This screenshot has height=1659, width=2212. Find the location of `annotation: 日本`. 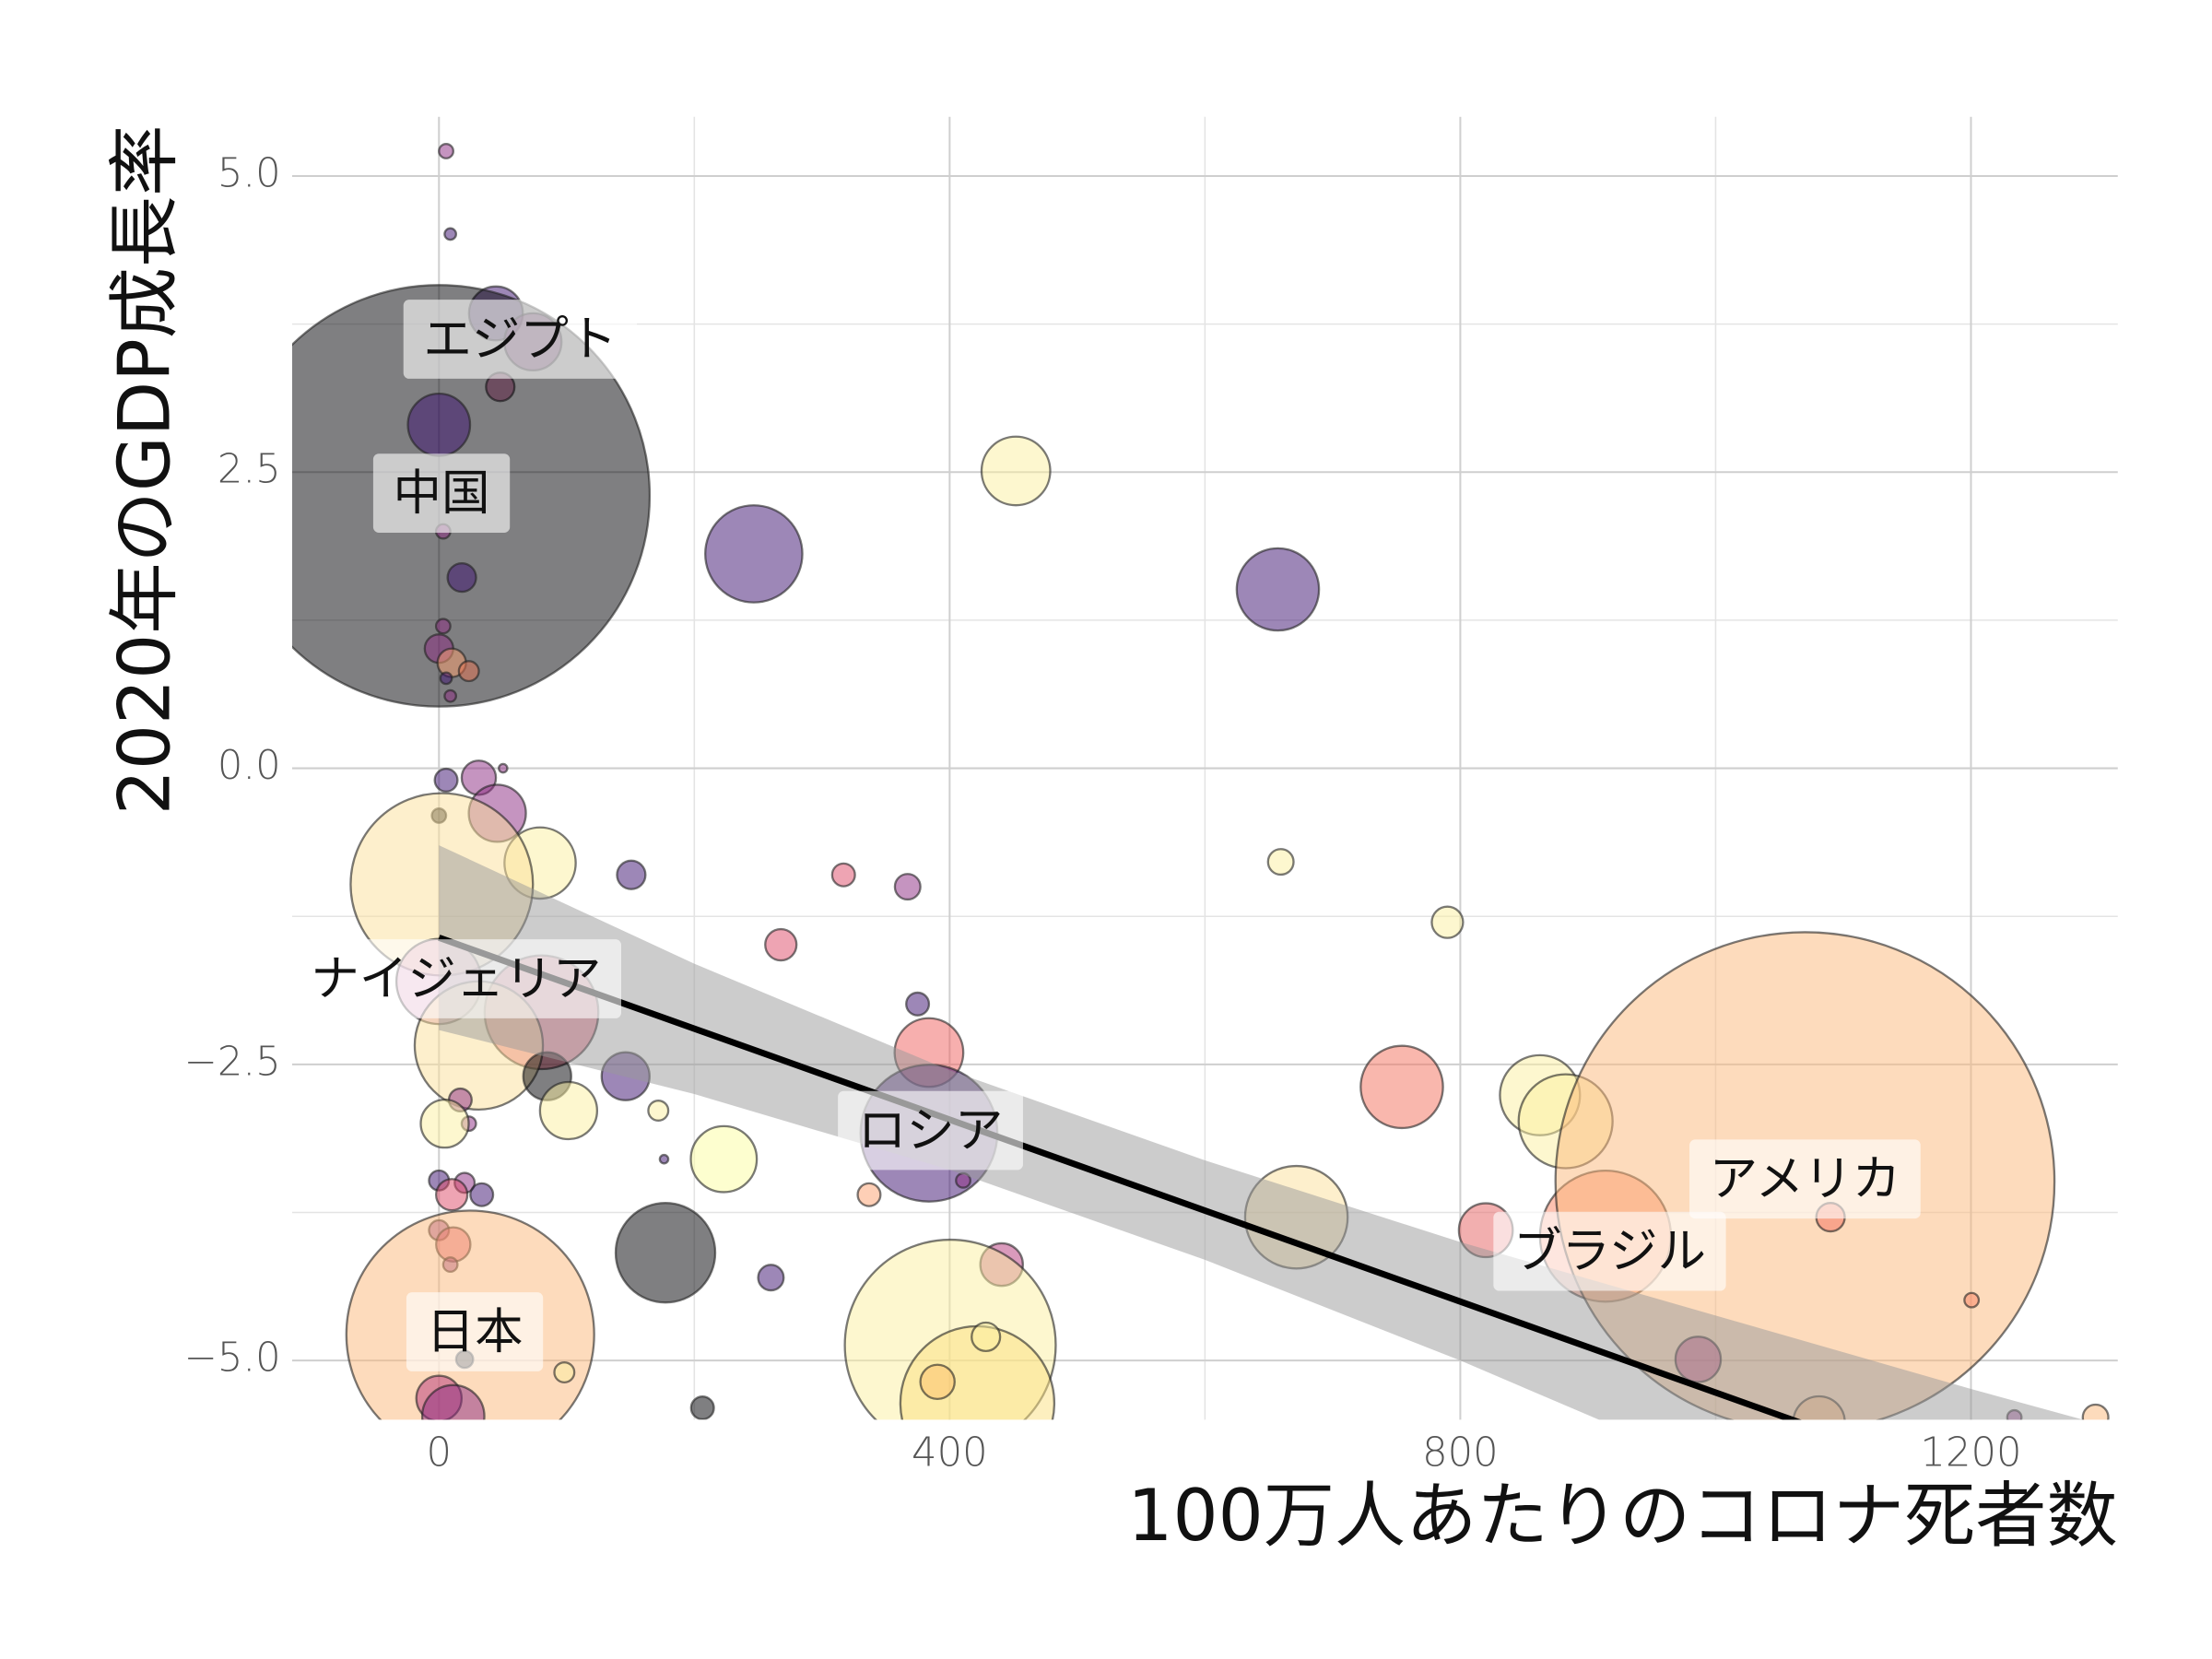

annotation: 日本 is located at coordinates (475, 1331).